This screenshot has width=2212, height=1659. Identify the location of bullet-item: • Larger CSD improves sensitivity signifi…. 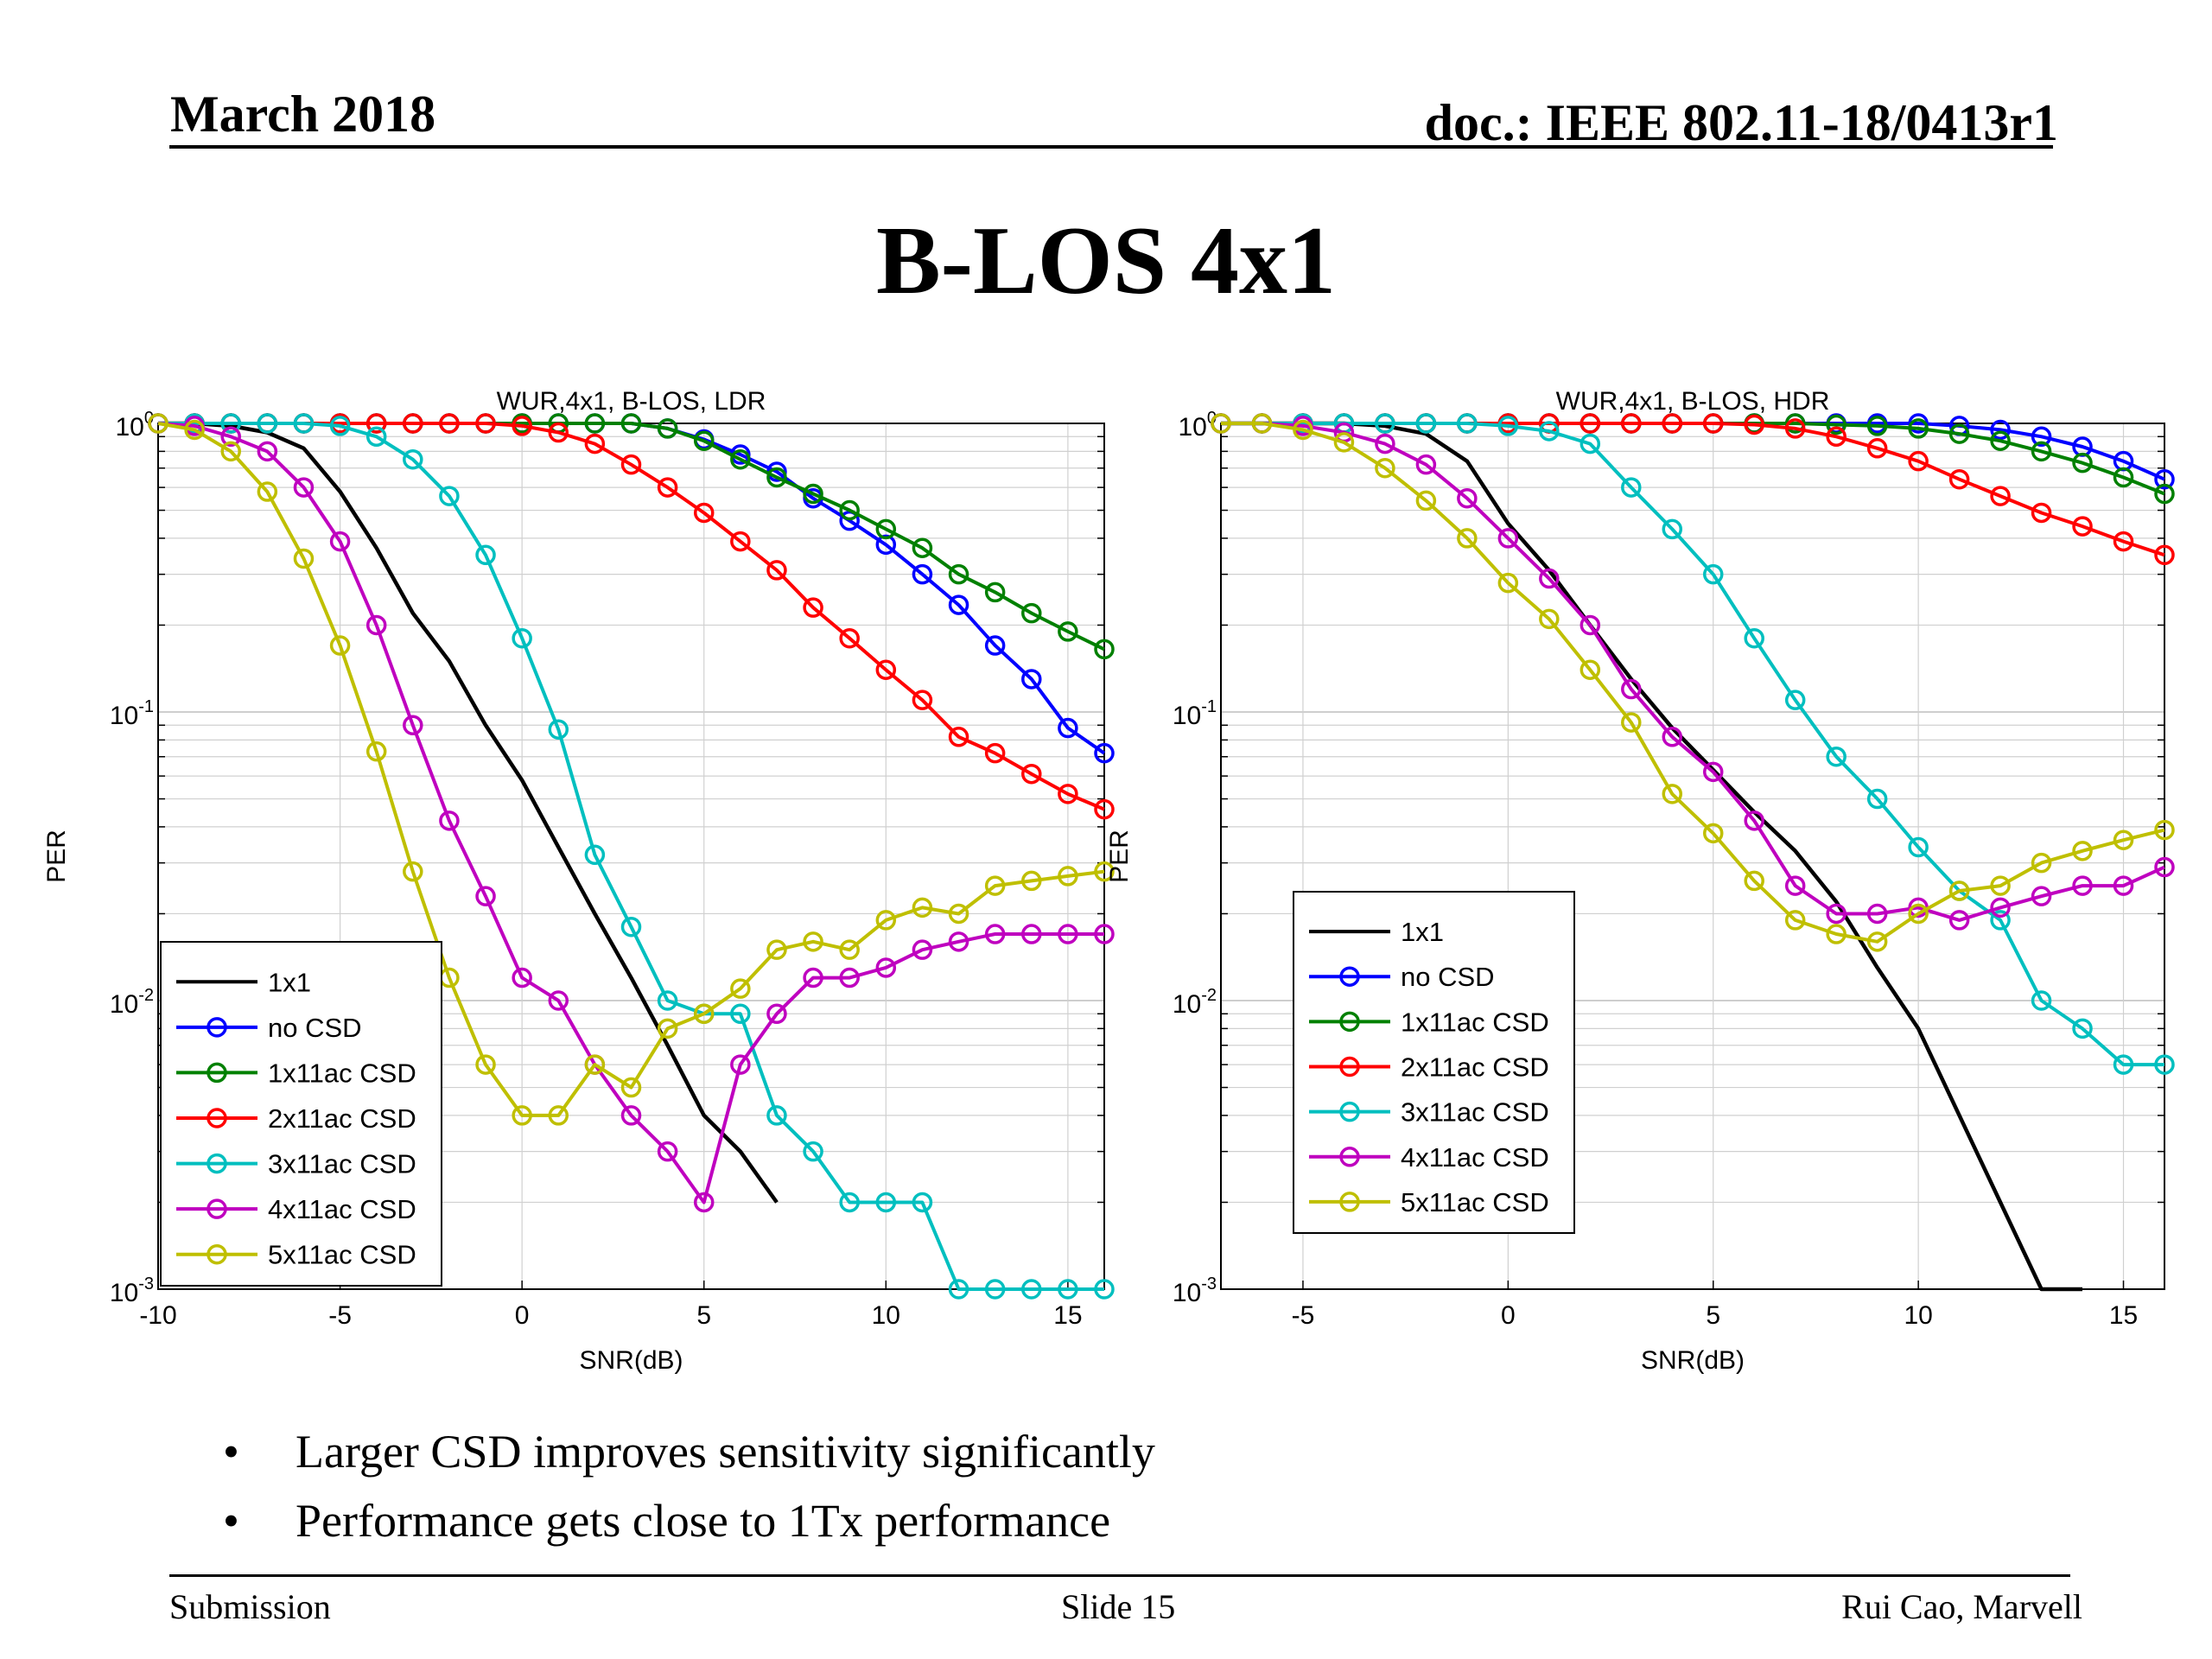
(689, 1451).